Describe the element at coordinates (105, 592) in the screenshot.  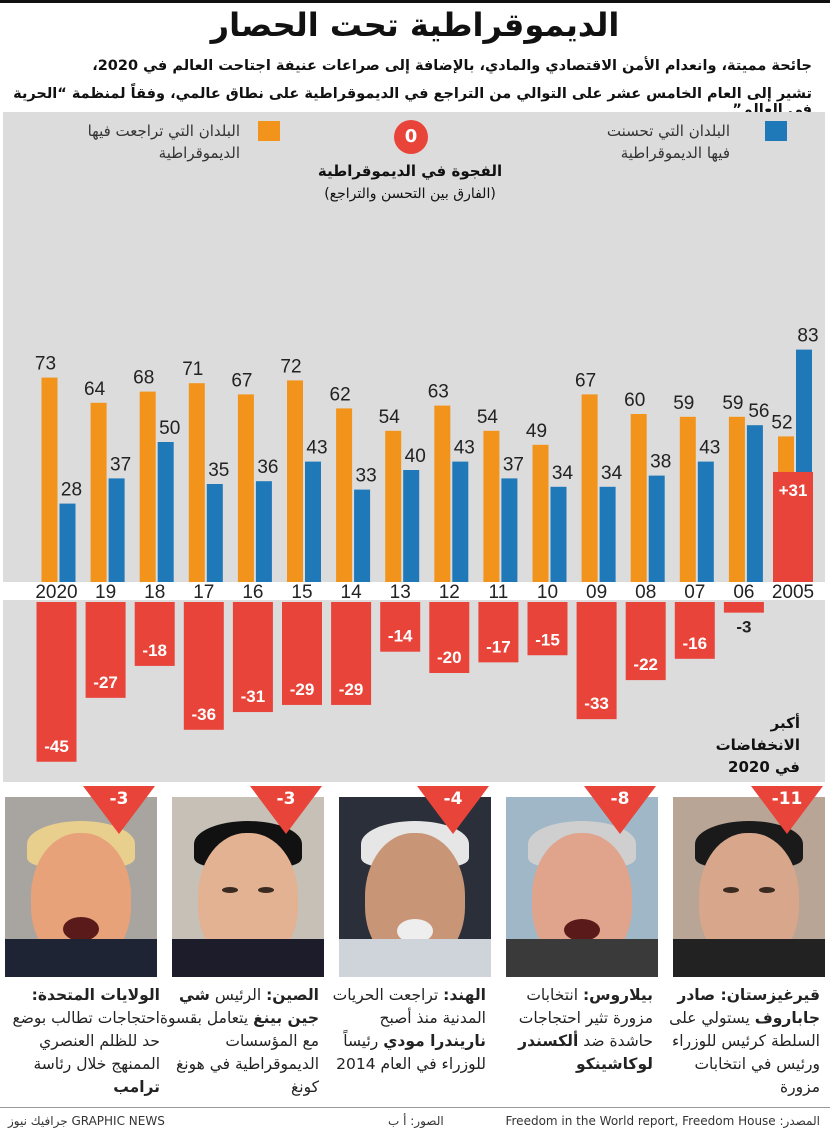
I see `x-tick-label: 19` at that location.